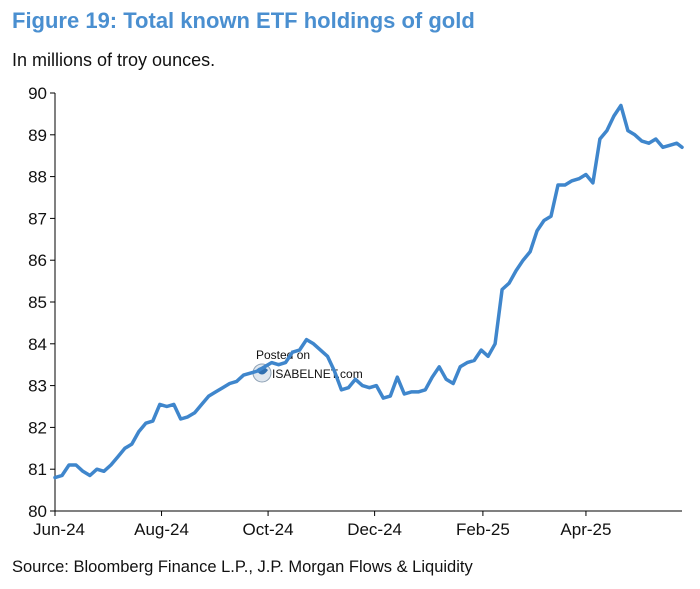  Describe the element at coordinates (307, 365) in the screenshot. I see `watermark: Posted on ISABELNET.com` at that location.